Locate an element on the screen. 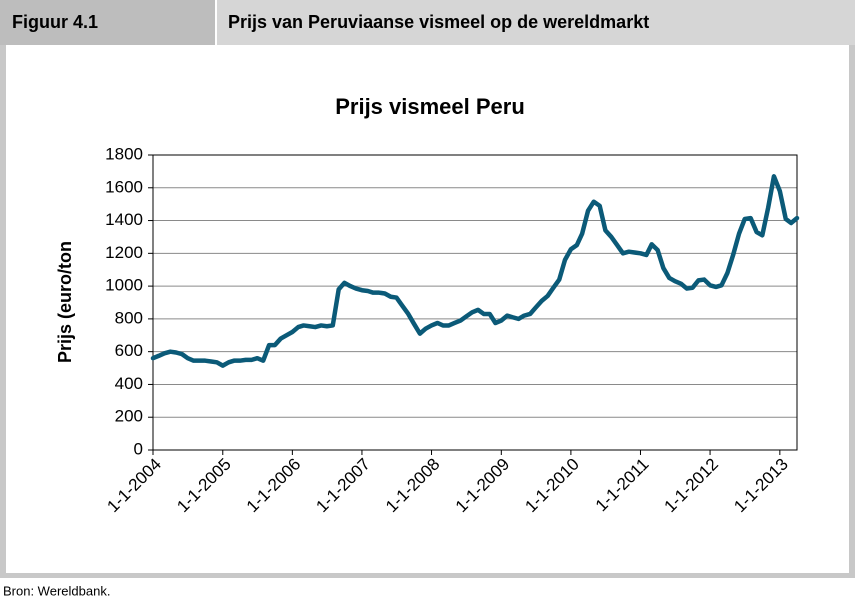 The height and width of the screenshot is (602, 855). chart-title: Prijs vismeel Peru is located at coordinates (430, 106).